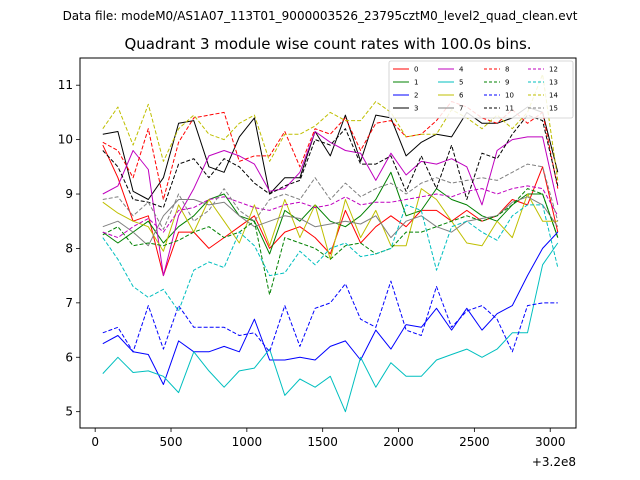 The image size is (640, 480). Describe the element at coordinates (509, 109) in the screenshot. I see `legend-label-11: 11` at that location.